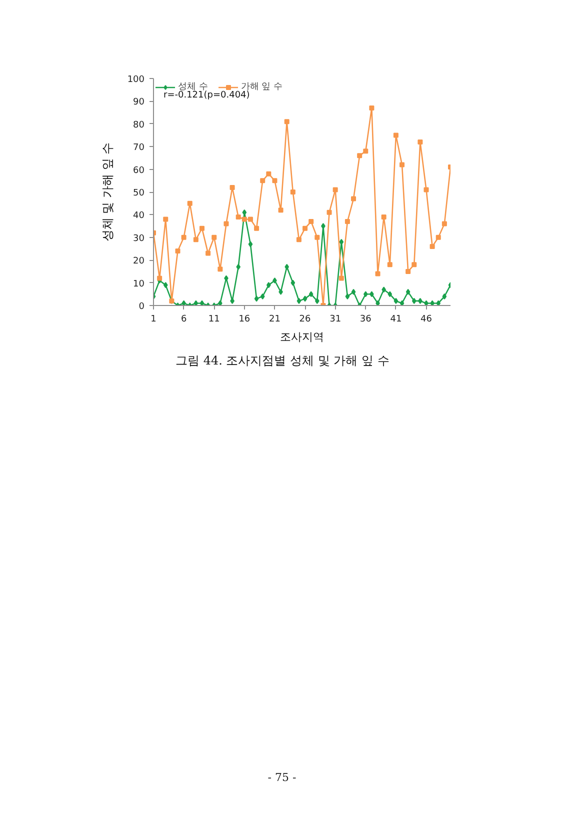 The width and height of the screenshot is (564, 840). I want to click on text: - 75 -, so click(282, 778).